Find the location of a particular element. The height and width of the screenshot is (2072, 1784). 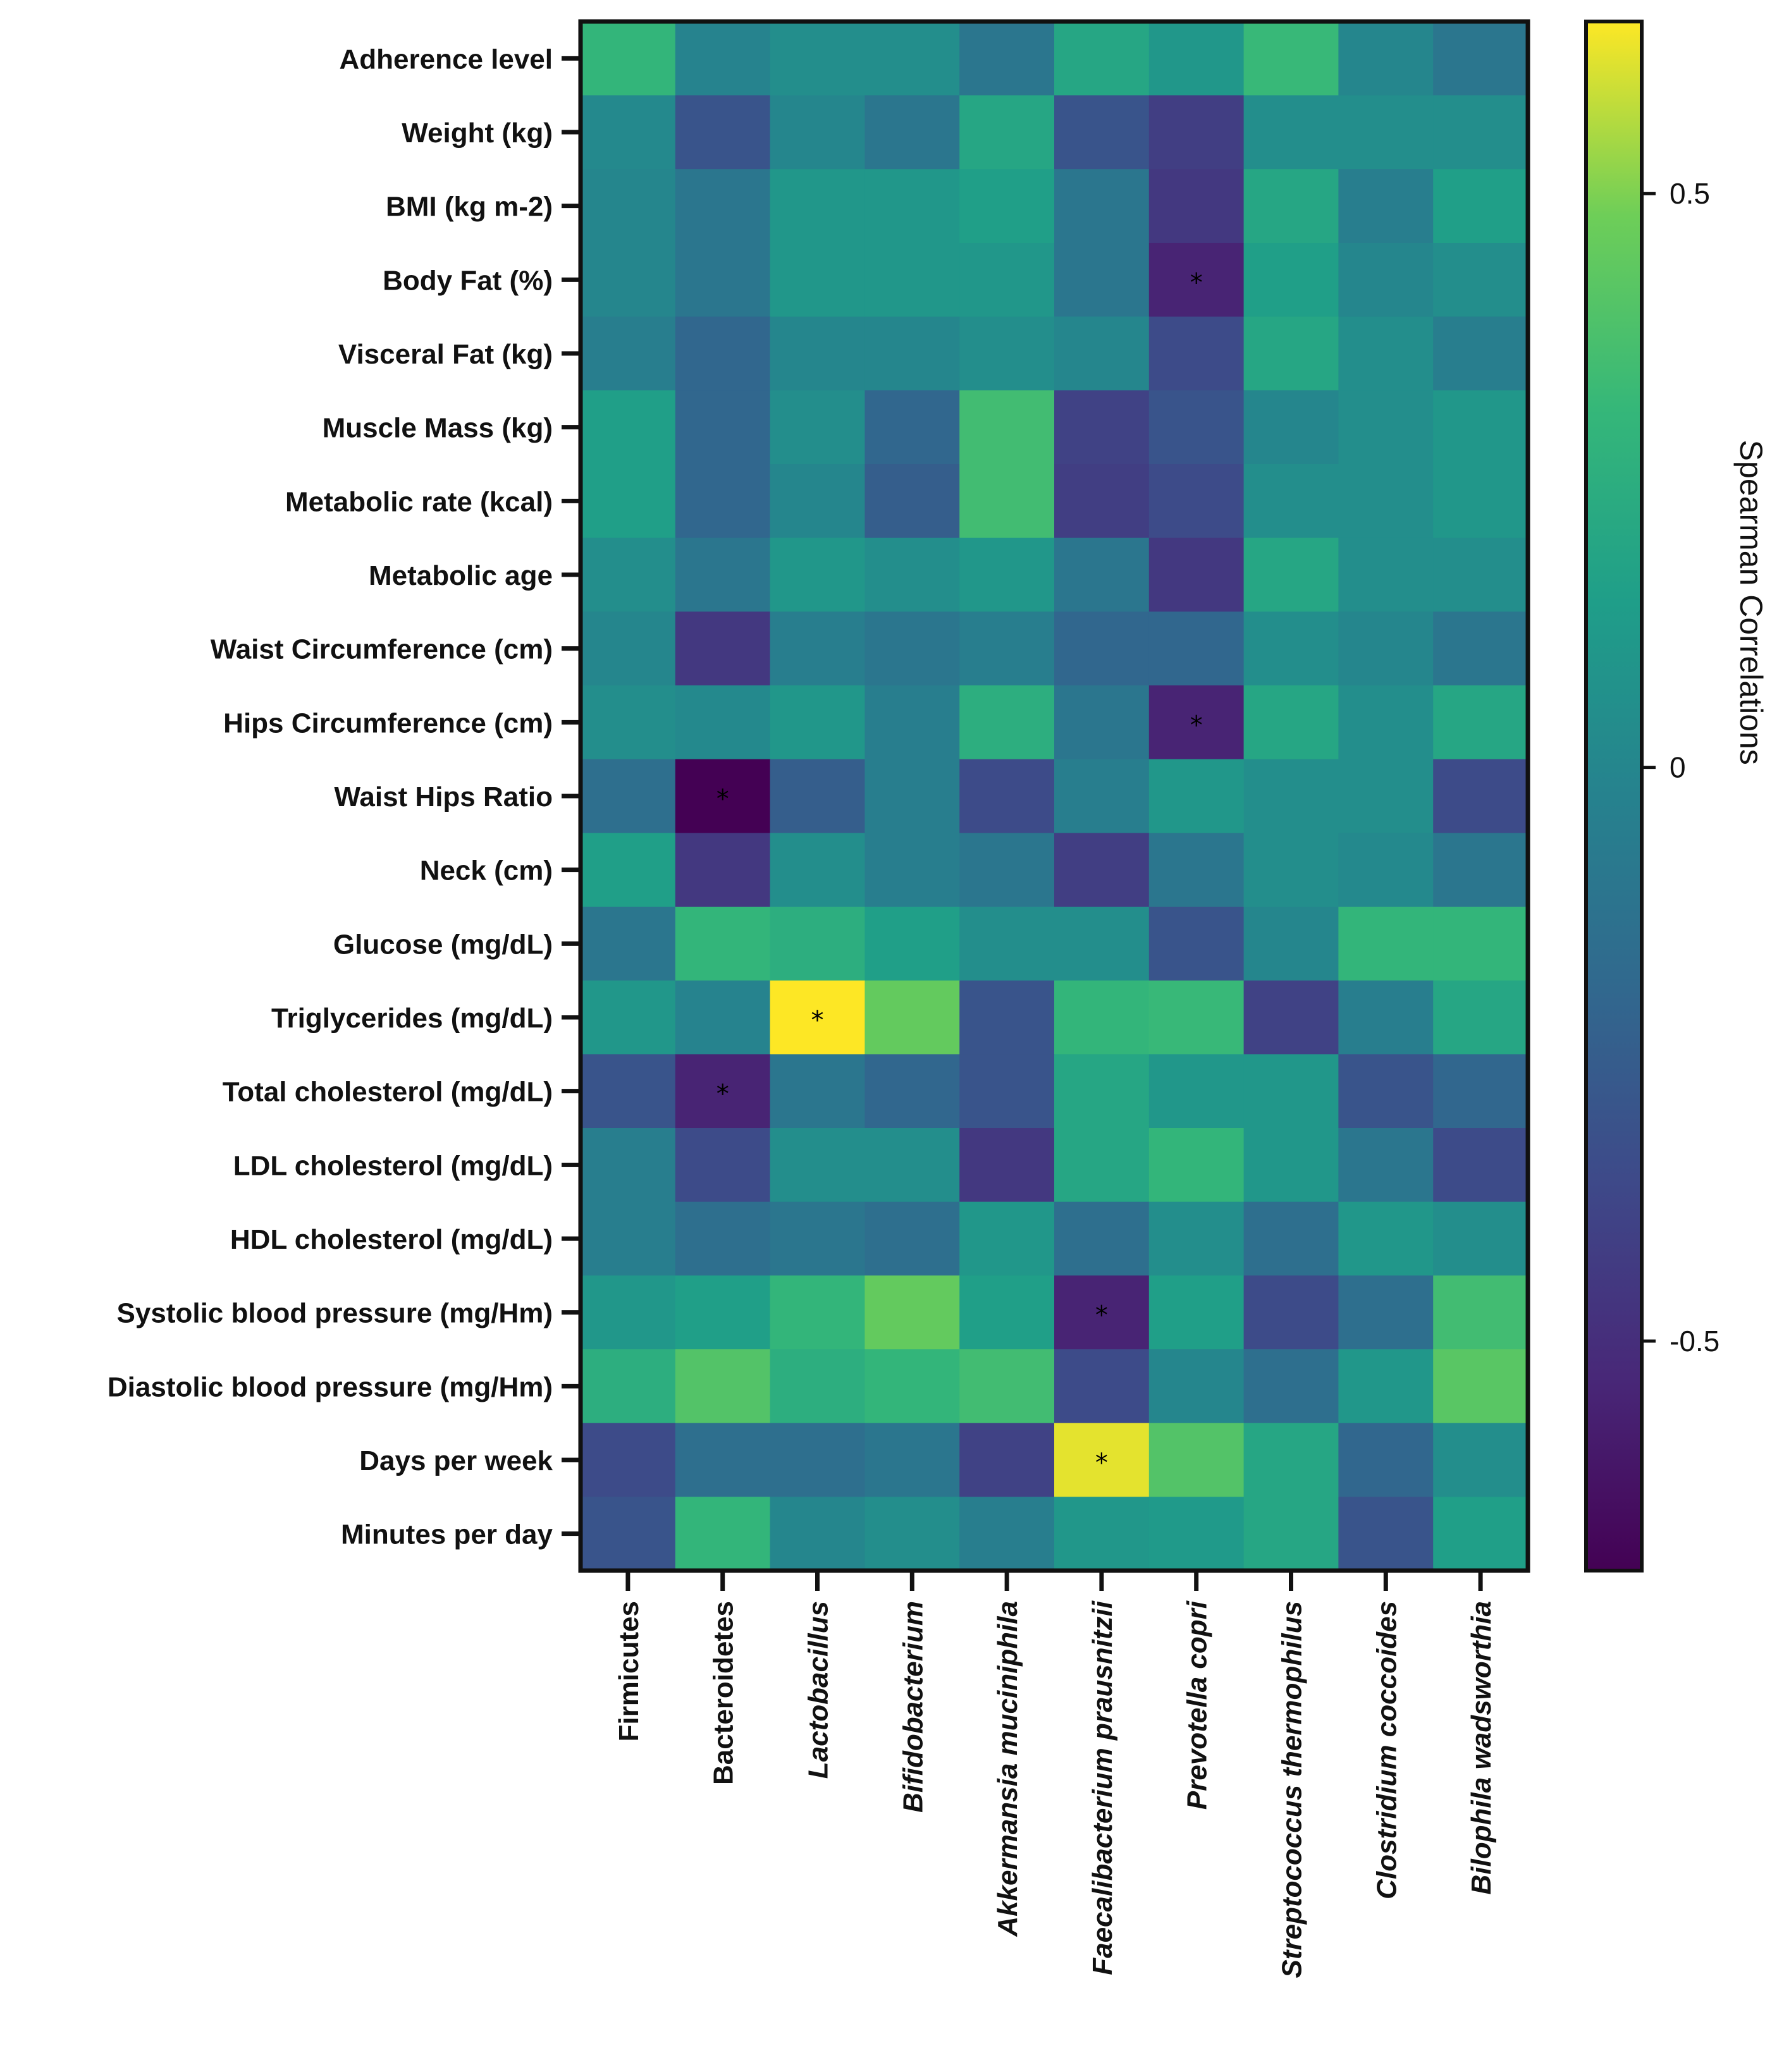

y-tick-label: Waist Hips Ratio is located at coordinates (443, 797).